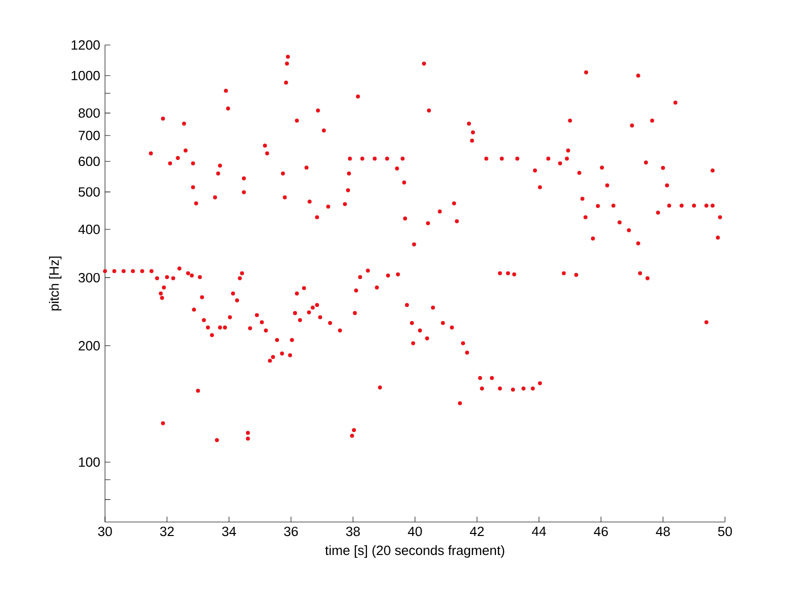 This screenshot has width=800, height=600. What do you see at coordinates (89, 462) in the screenshot?
I see `y-tick-label: 100` at bounding box center [89, 462].